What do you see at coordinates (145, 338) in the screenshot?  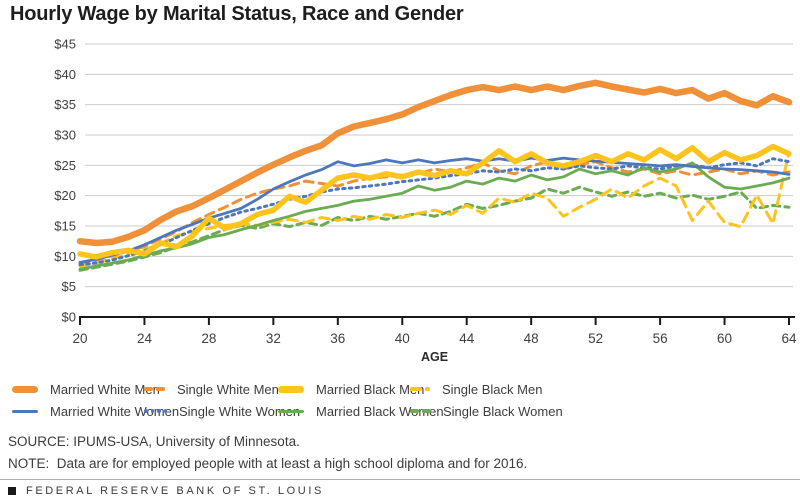 I see `x-axis-tick-label: 24` at bounding box center [145, 338].